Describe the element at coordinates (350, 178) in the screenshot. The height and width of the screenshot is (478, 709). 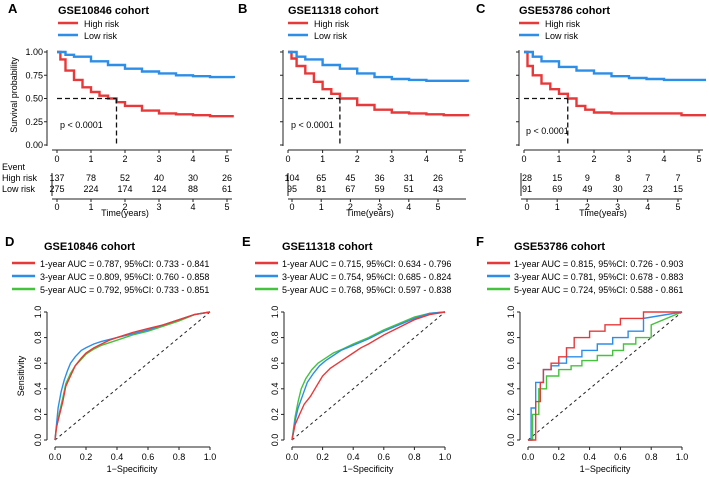
I see `risk-table-cell: 45` at that location.